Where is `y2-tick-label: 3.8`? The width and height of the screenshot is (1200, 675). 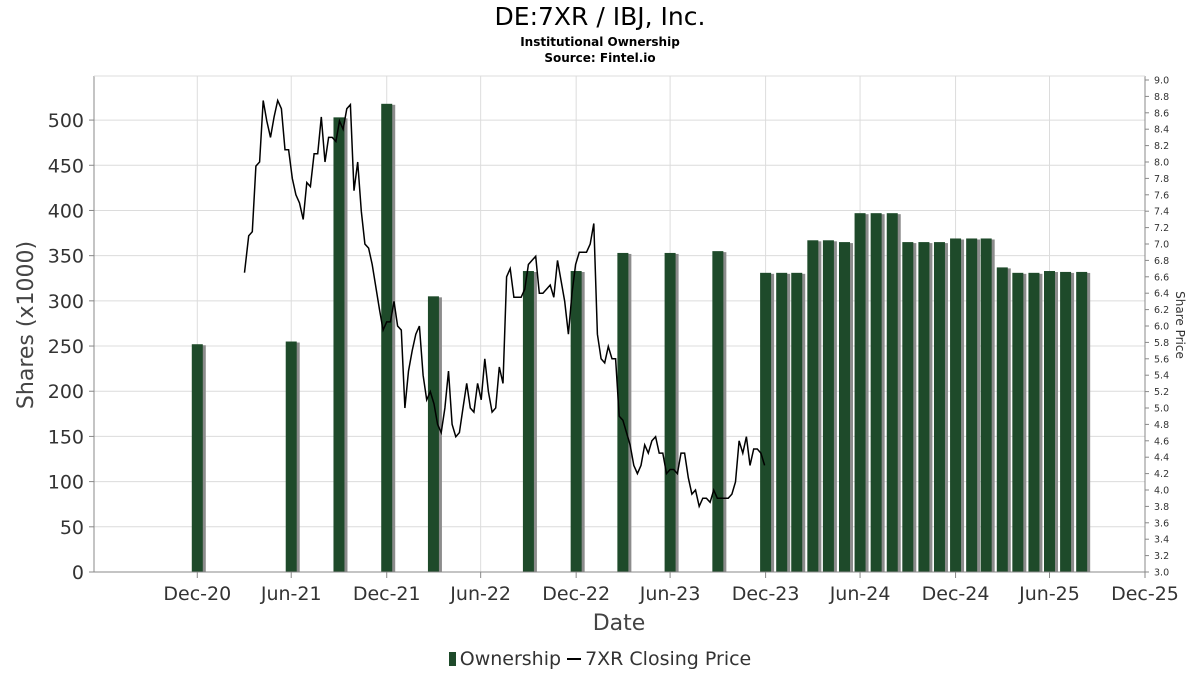 y2-tick-label: 3.8 is located at coordinates (1161, 507).